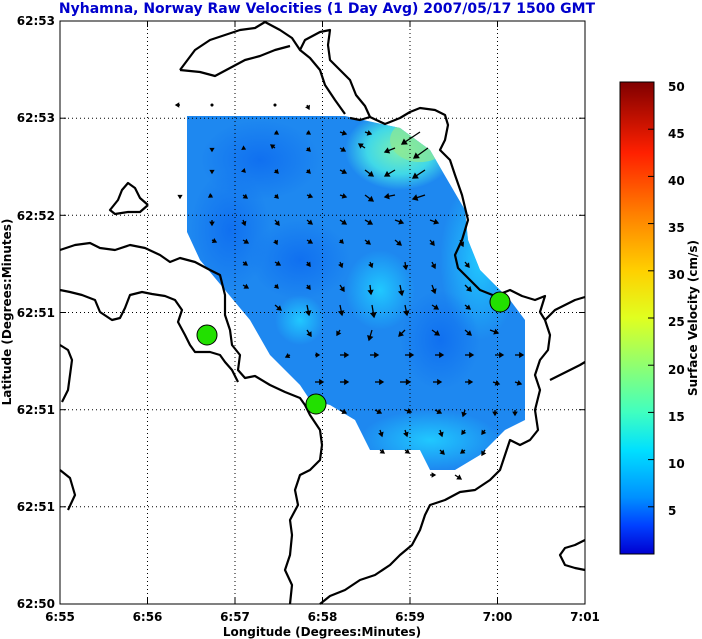 The image size is (702, 639). I want to click on x-axis-label: Longitude (Degrees:Minutes), so click(322, 632).